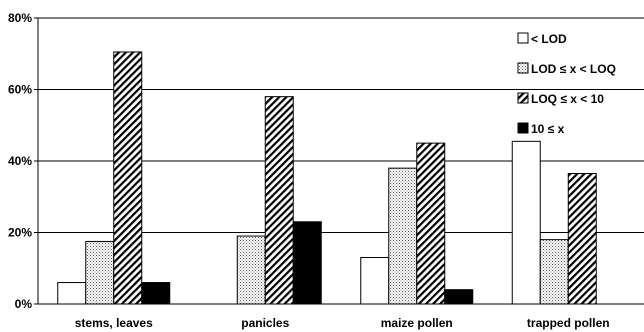 Image resolution: width=644 pixels, height=332 pixels. Describe the element at coordinates (24, 304) in the screenshot. I see `y-tick-label: 0%` at that location.